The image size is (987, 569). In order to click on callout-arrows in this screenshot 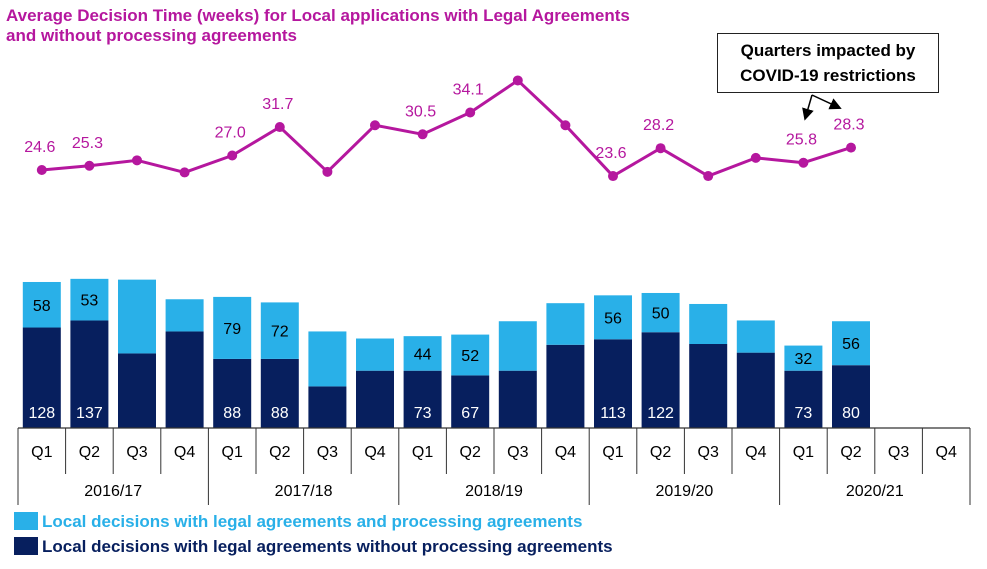, I will do `click(822, 107)`.